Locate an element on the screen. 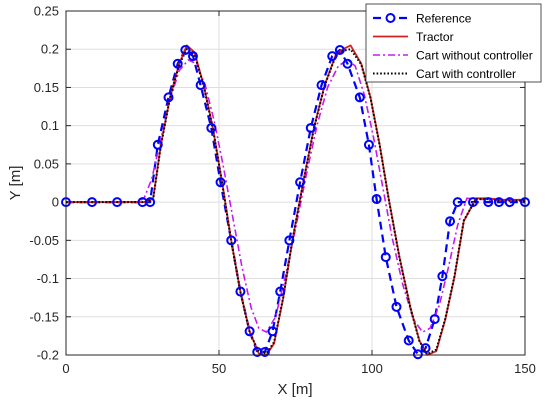 This screenshot has height=407, width=550. y-tick-label: 0 is located at coordinates (55, 202).